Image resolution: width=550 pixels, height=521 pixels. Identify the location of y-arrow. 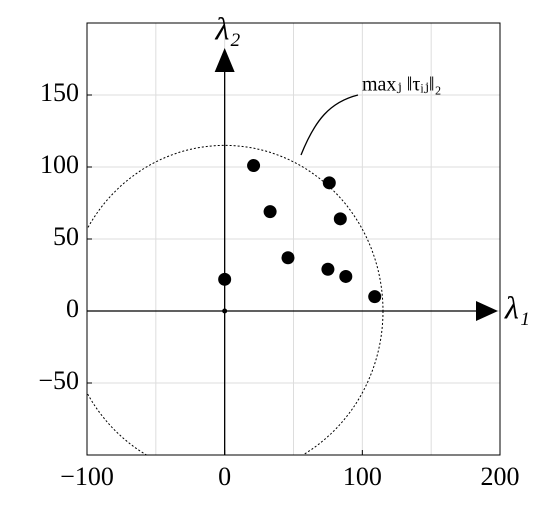
(224, 60).